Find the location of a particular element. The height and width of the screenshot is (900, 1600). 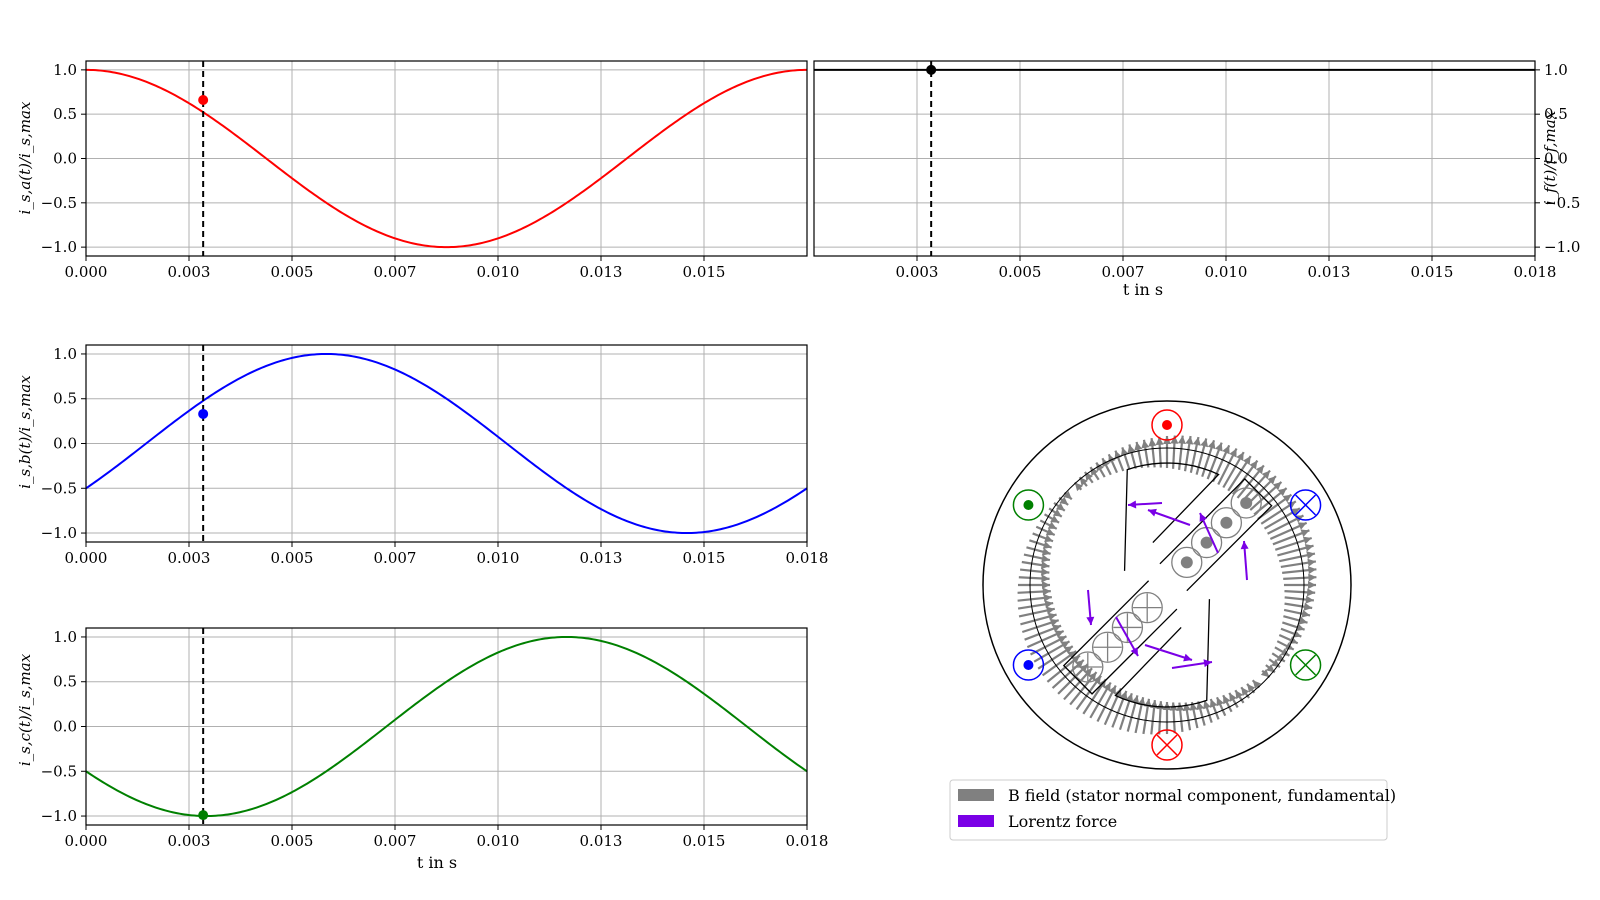

x-tick-label: 0.013 is located at coordinates (601, 272).